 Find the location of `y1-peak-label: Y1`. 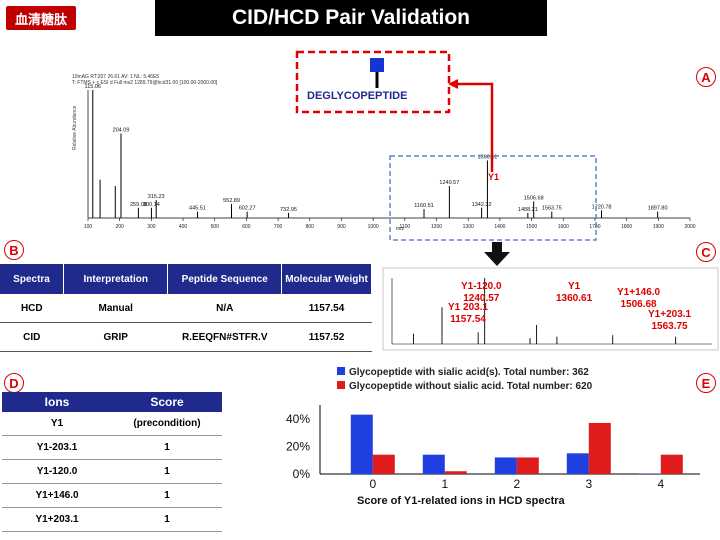

y1-peak-label: Y1 is located at coordinates (494, 177).